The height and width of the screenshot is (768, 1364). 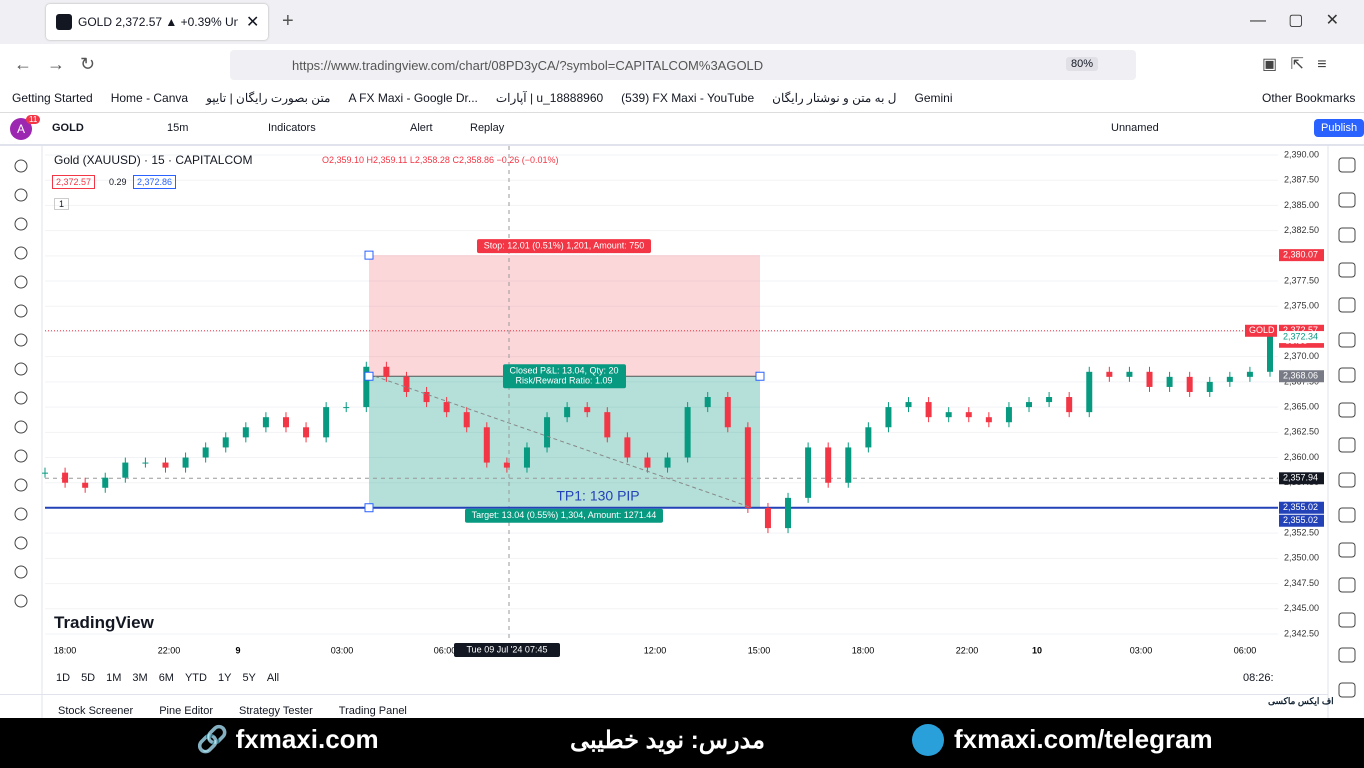 I want to click on zoom: 80%, so click(x=1082, y=64).